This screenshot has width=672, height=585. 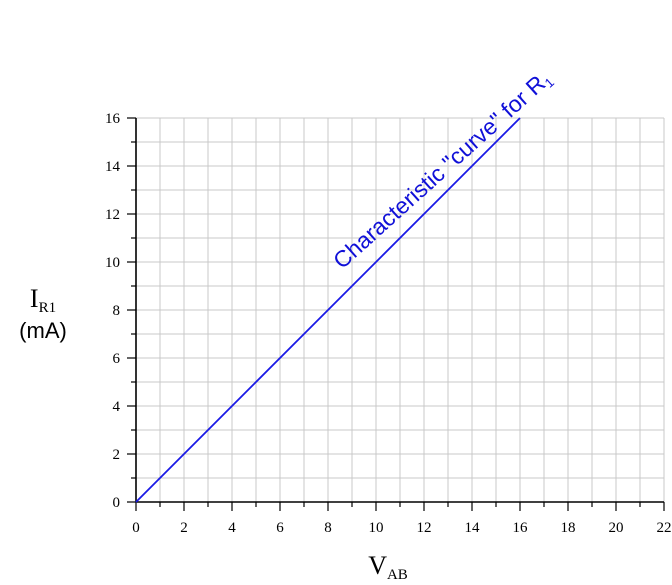 What do you see at coordinates (616, 528) in the screenshot?
I see `x-tick-label: 20` at bounding box center [616, 528].